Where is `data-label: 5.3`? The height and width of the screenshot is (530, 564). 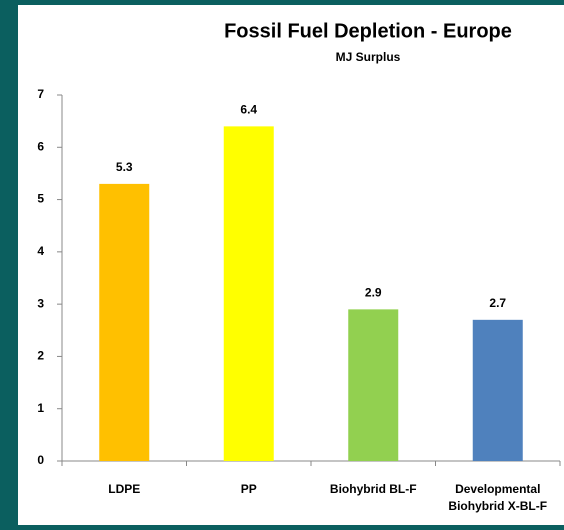
data-label: 5.3 is located at coordinates (124, 167).